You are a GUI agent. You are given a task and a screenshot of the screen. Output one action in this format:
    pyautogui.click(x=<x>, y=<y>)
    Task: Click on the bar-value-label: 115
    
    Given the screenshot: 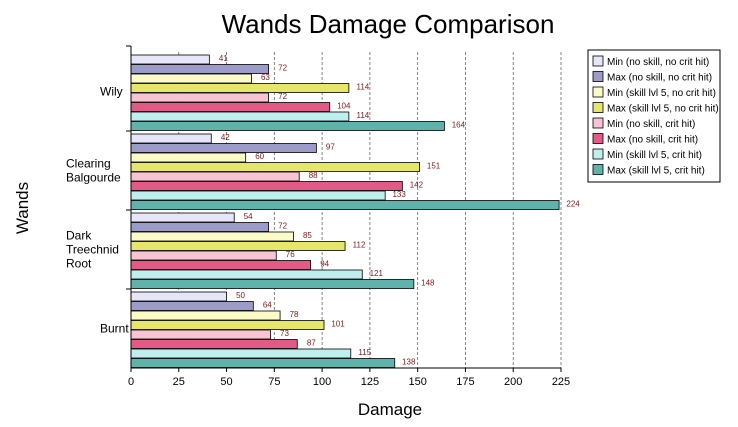 What is the action you would take?
    pyautogui.click(x=364, y=352)
    